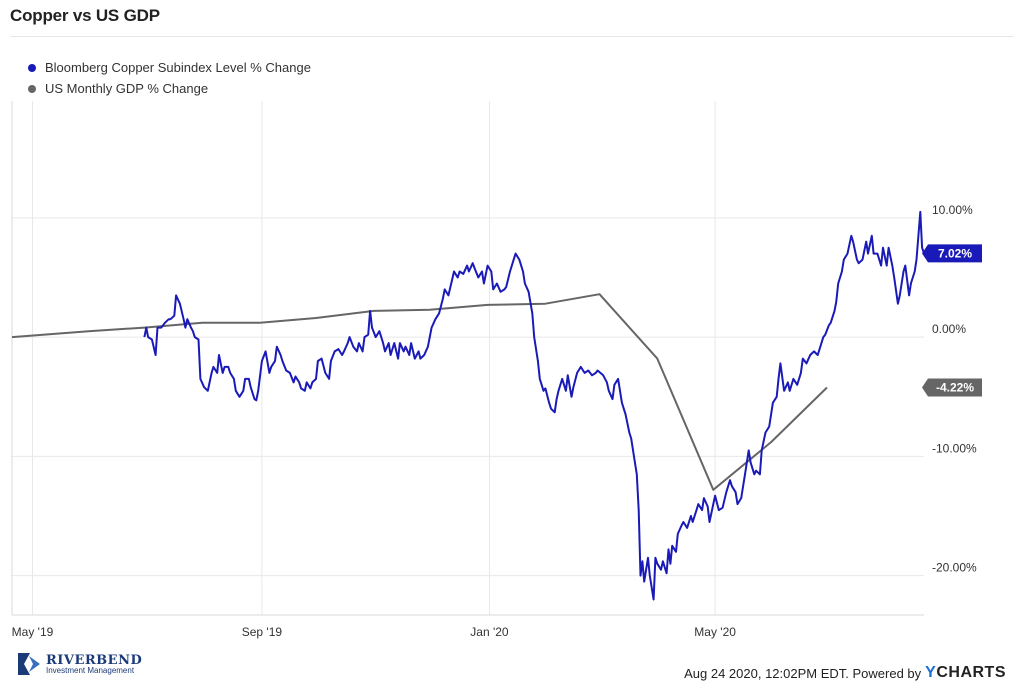 The image size is (1024, 687). What do you see at coordinates (29, 664) in the screenshot?
I see `riverbend-logo-icon` at bounding box center [29, 664].